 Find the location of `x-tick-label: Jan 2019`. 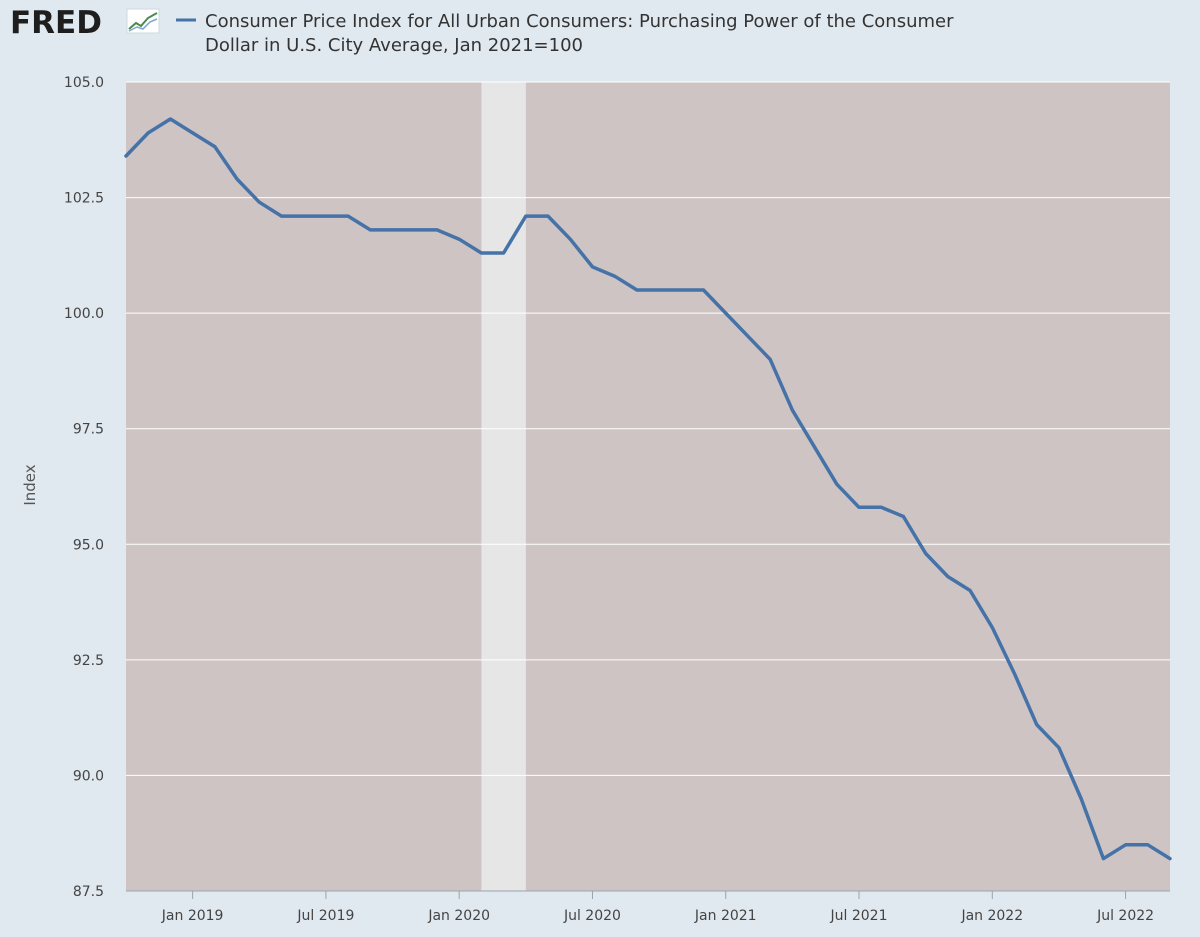

x-tick-label: Jan 2019 is located at coordinates (192, 916).